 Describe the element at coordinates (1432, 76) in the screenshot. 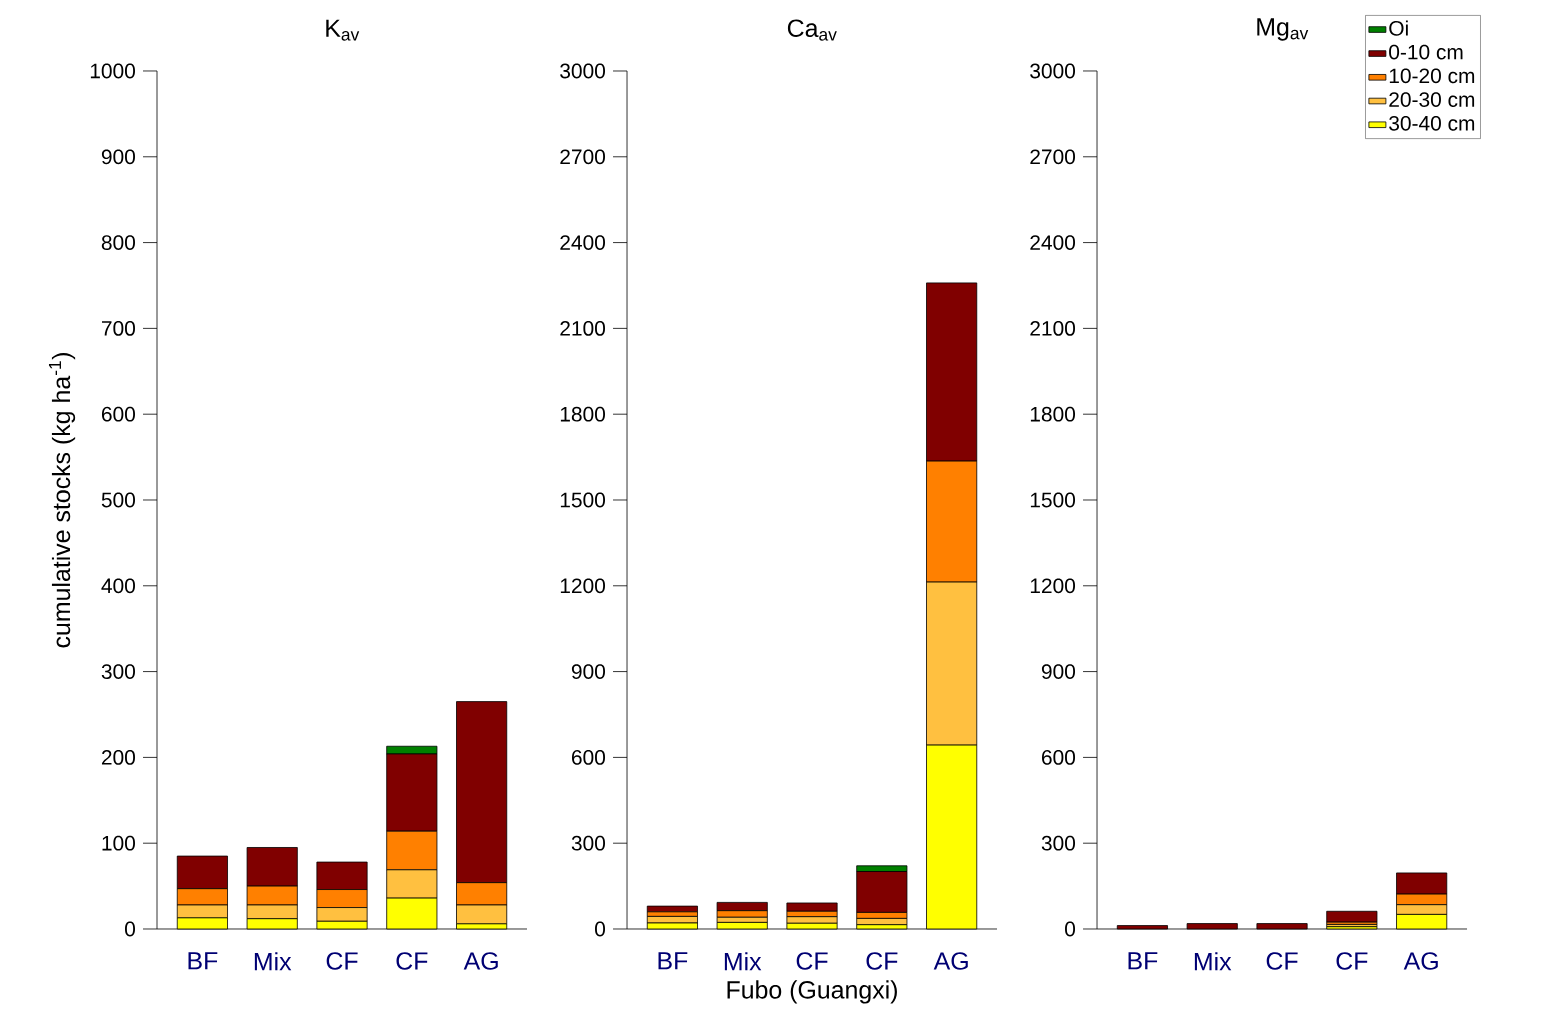

I see `legend-label: 10-20 cm` at that location.